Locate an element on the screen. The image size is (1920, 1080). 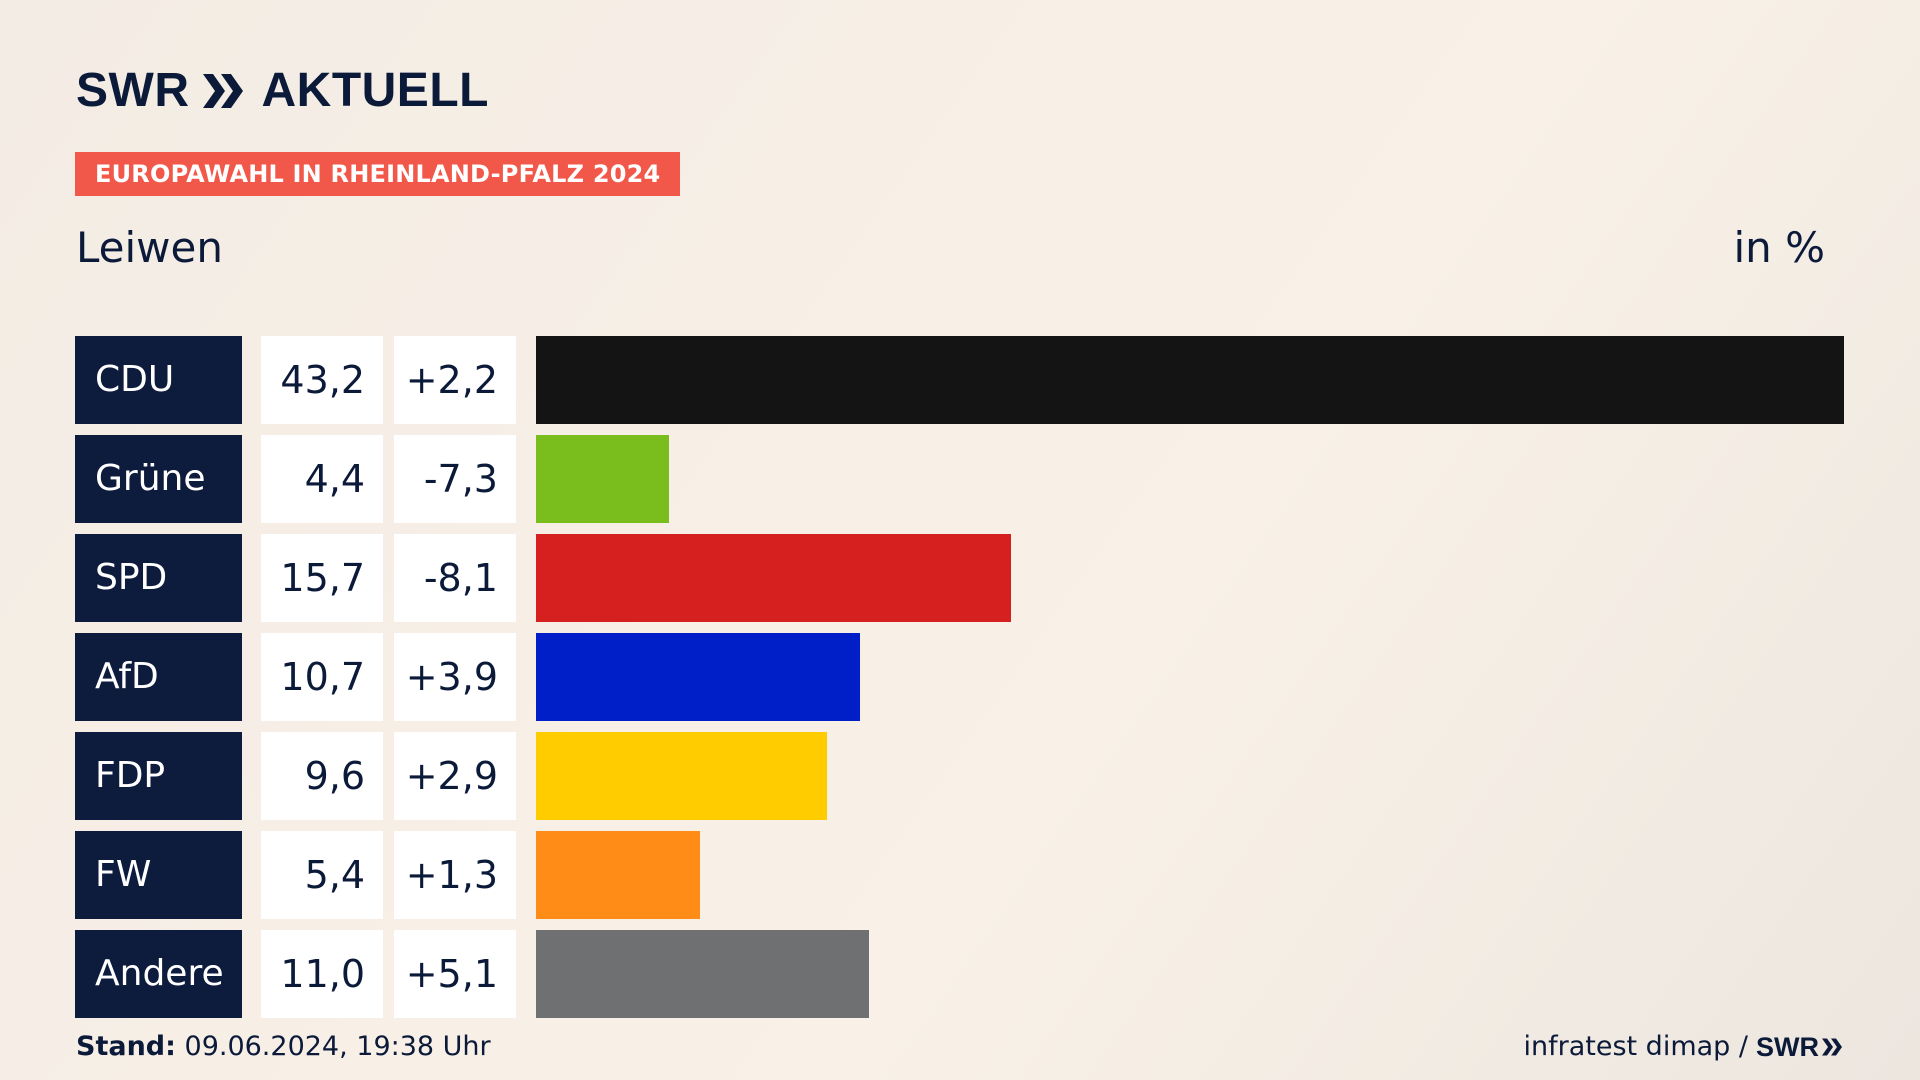
swr-aktuell-logo: SWR AKTUELL is located at coordinates (282, 91).